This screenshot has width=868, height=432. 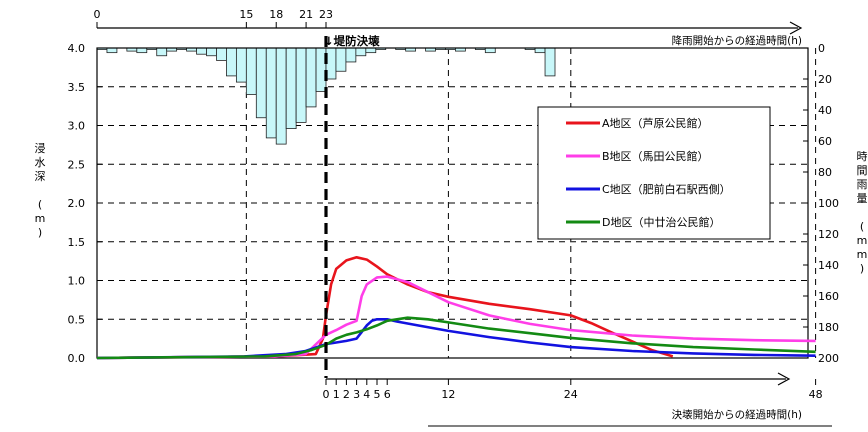 I want to click on left-tick-label: 1.5, so click(x=77, y=242).